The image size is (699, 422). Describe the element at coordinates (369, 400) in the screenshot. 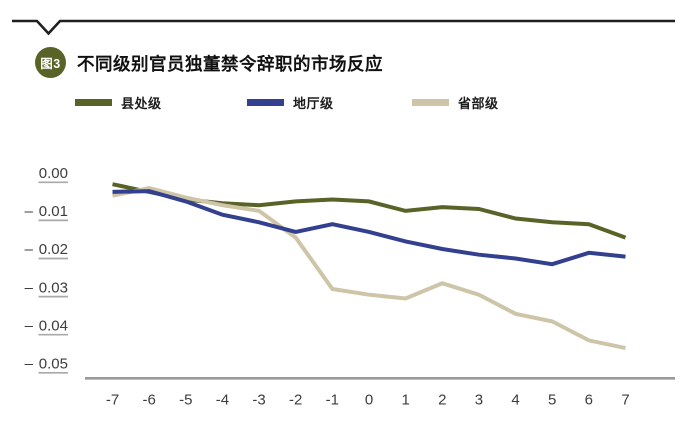

I see `x-tick-label: 0` at that location.